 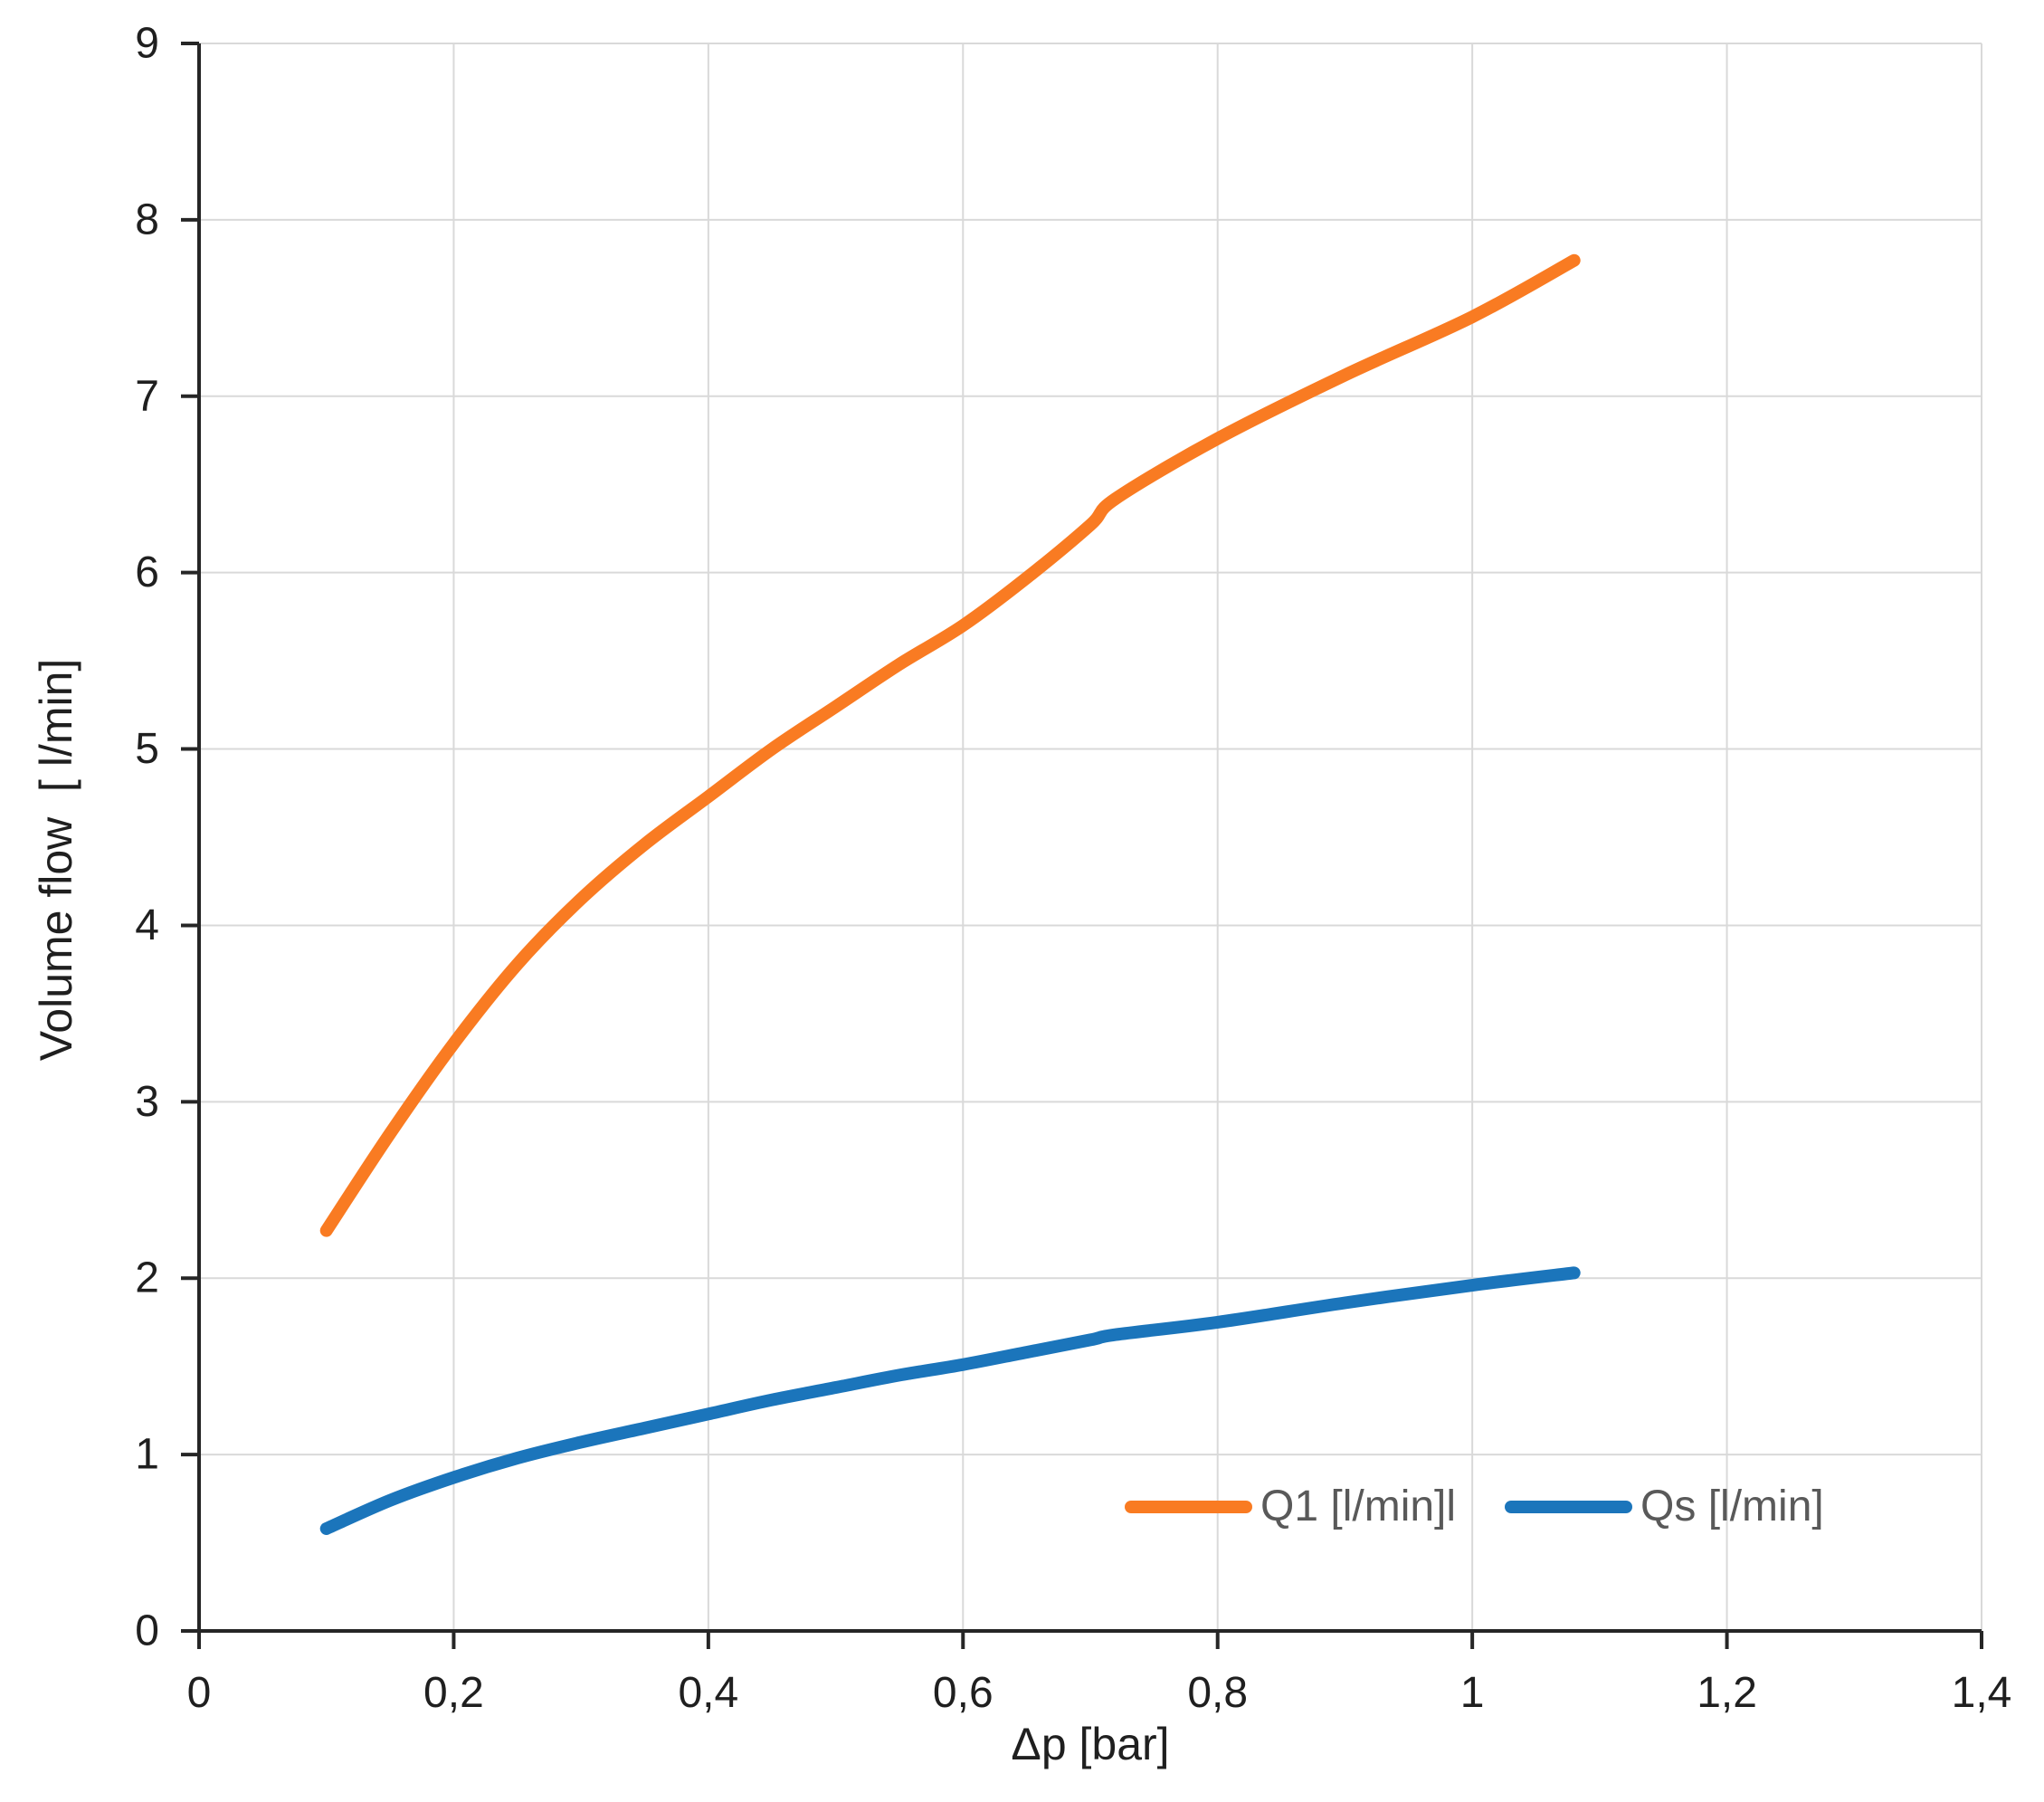 What do you see at coordinates (1569, 1506) in the screenshot?
I see `legend-swatch-qs` at bounding box center [1569, 1506].